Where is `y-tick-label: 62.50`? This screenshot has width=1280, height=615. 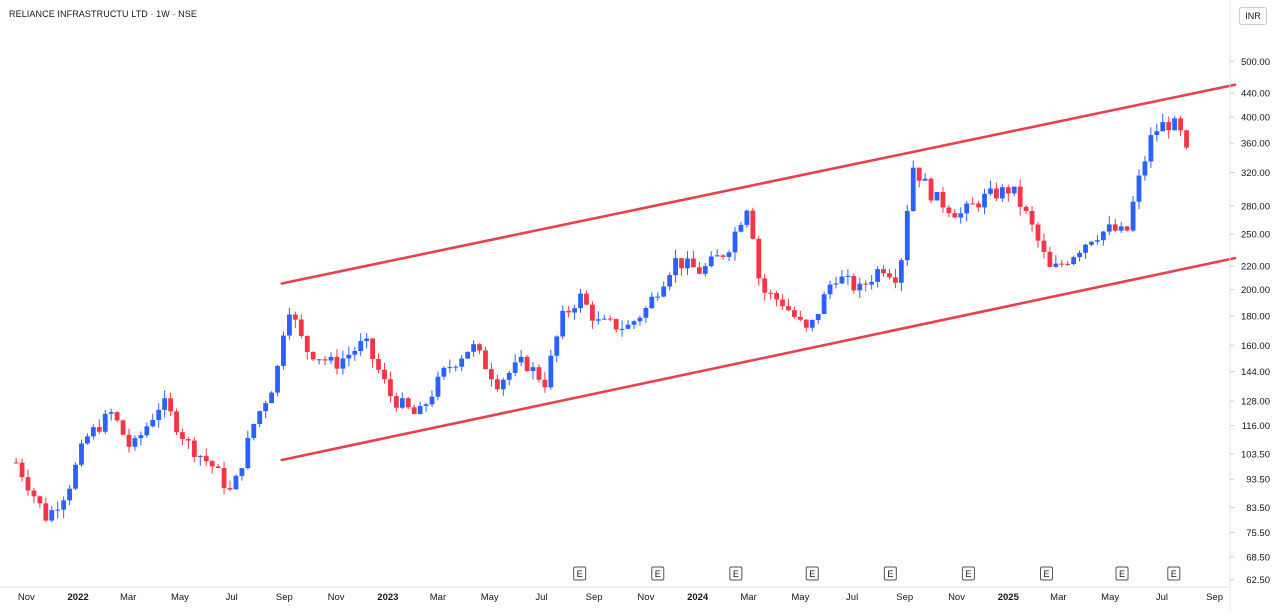 y-tick-label: 62.50 is located at coordinates (1258, 580).